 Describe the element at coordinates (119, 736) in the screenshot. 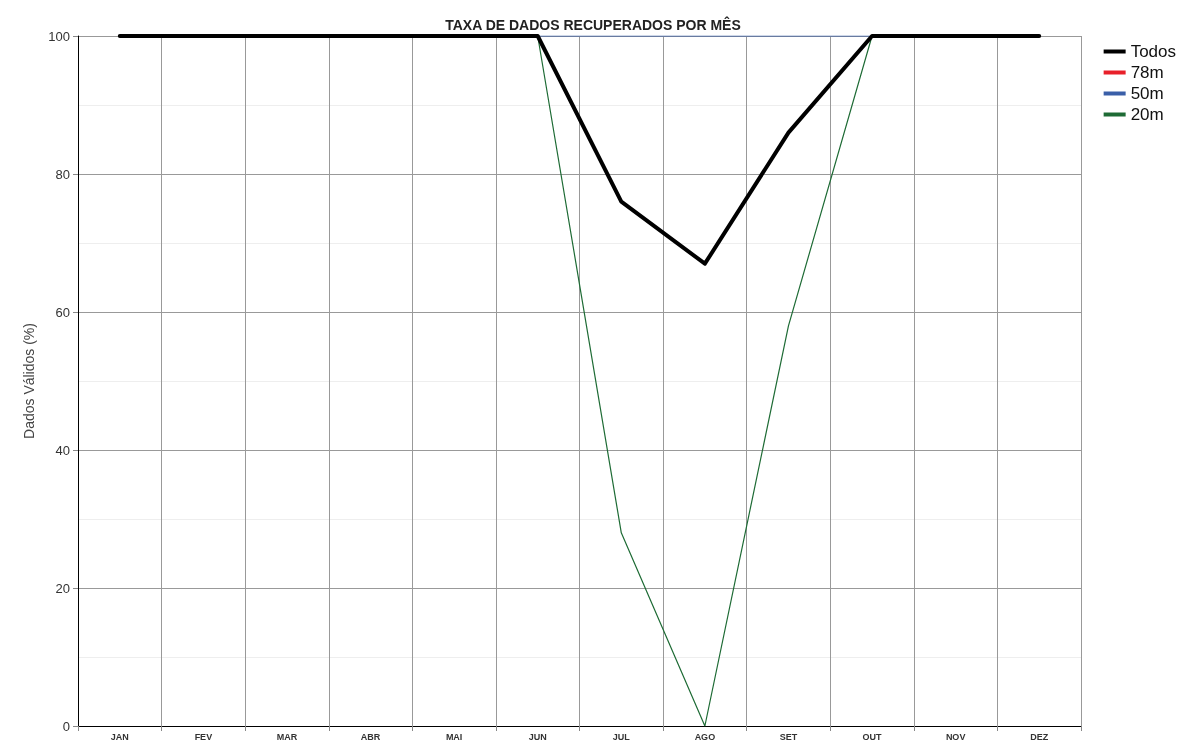

I see `x-tick-label: JAN` at that location.